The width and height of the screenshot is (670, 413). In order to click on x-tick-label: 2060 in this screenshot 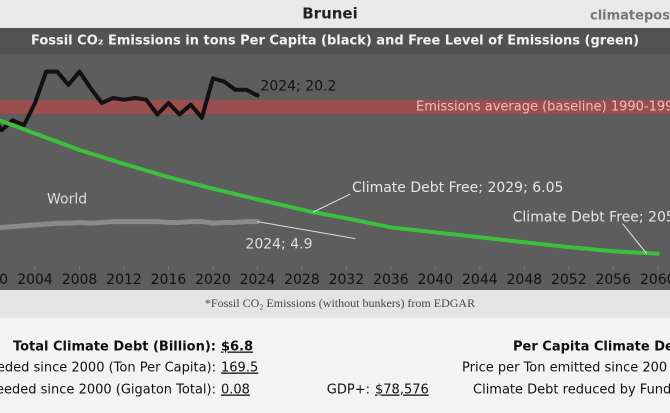, I will do `click(655, 280)`.